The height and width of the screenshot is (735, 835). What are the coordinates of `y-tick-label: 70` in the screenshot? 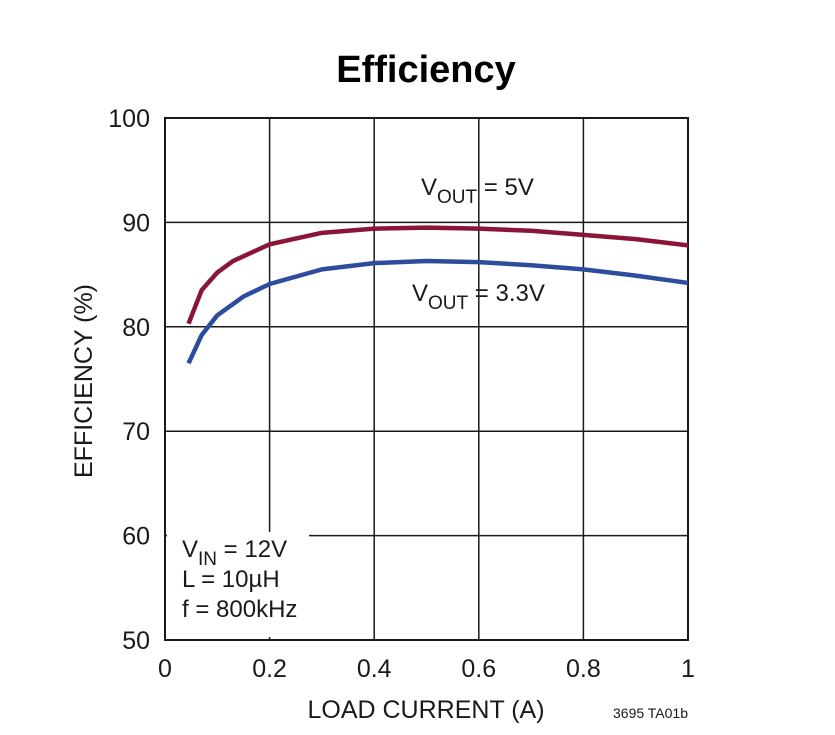 It's located at (136, 432).